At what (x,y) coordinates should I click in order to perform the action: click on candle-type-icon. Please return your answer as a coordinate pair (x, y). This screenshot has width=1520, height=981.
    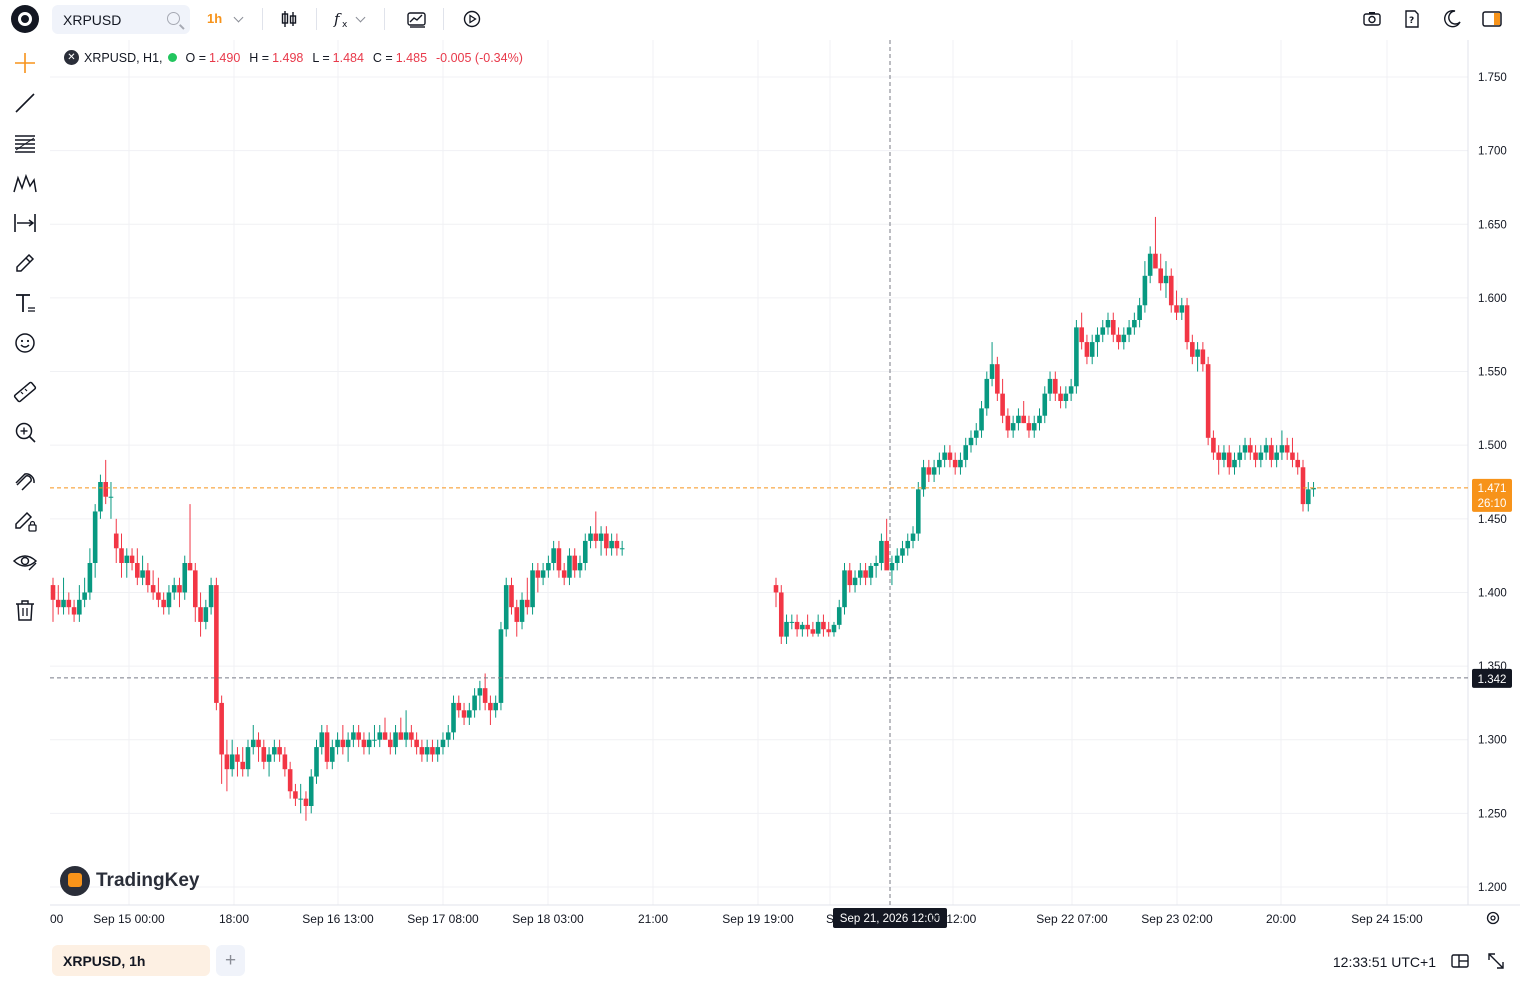
    Looking at the image, I should click on (289, 19).